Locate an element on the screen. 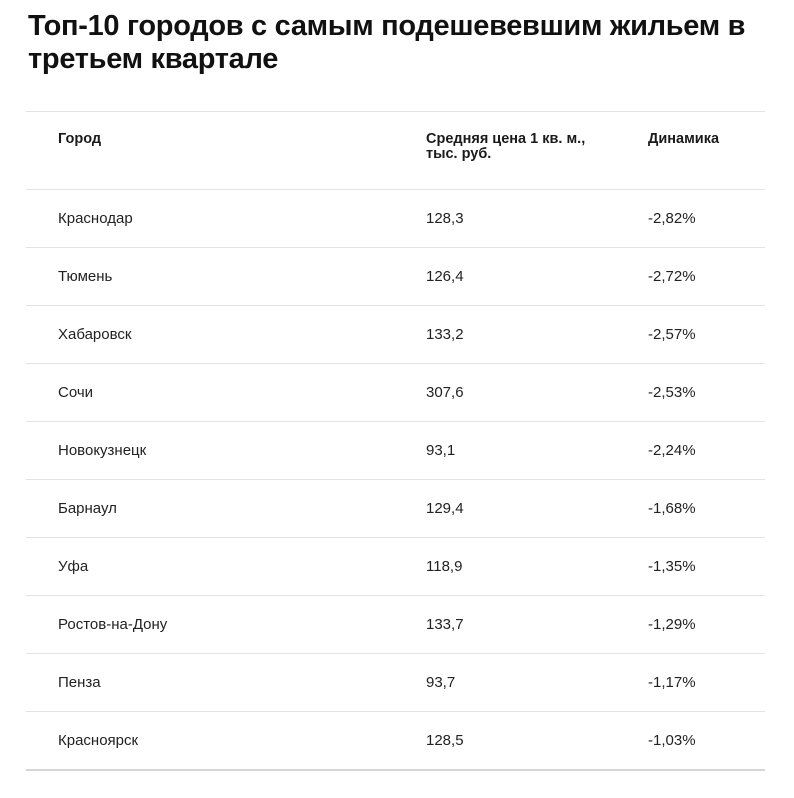  city-cell: Тюмень is located at coordinates (85, 276).